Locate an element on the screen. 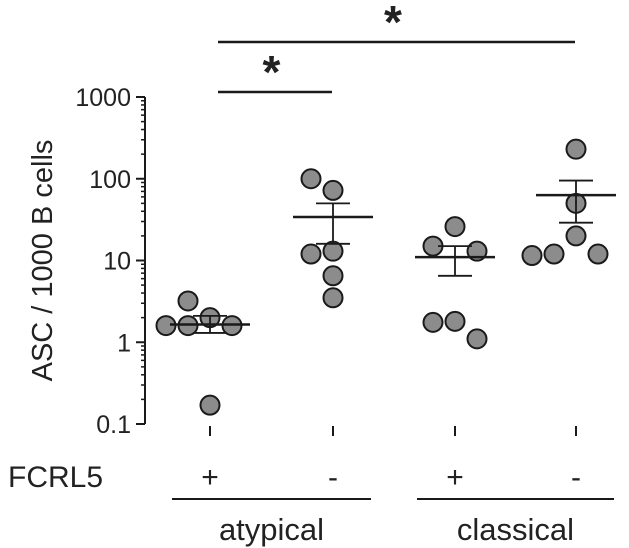 The image size is (629, 548). group-label: atypical is located at coordinates (271, 529).